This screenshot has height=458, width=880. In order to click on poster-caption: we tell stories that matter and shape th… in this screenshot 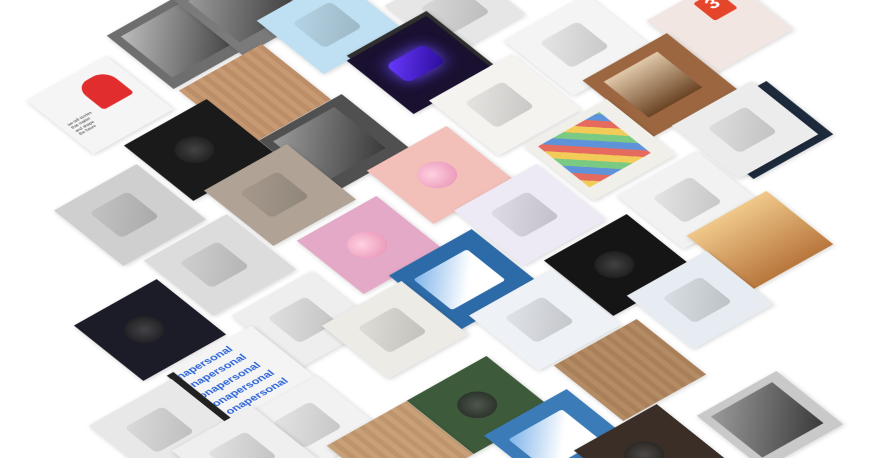, I will do `click(82, 123)`.